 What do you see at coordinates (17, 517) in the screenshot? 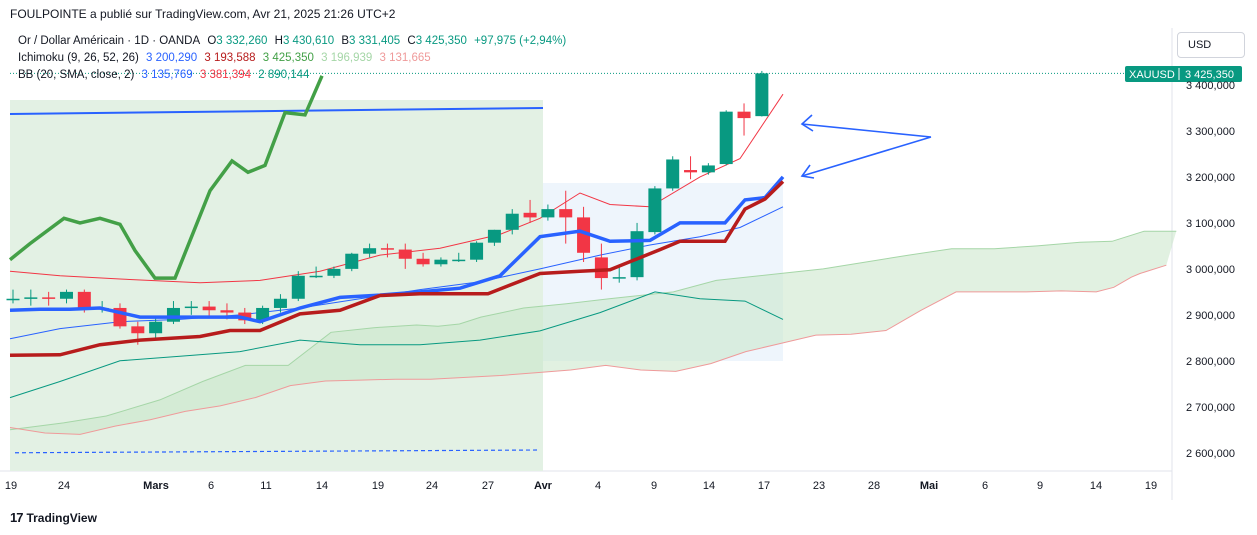
I see `tradingview-mark-icon: 17` at bounding box center [17, 517].